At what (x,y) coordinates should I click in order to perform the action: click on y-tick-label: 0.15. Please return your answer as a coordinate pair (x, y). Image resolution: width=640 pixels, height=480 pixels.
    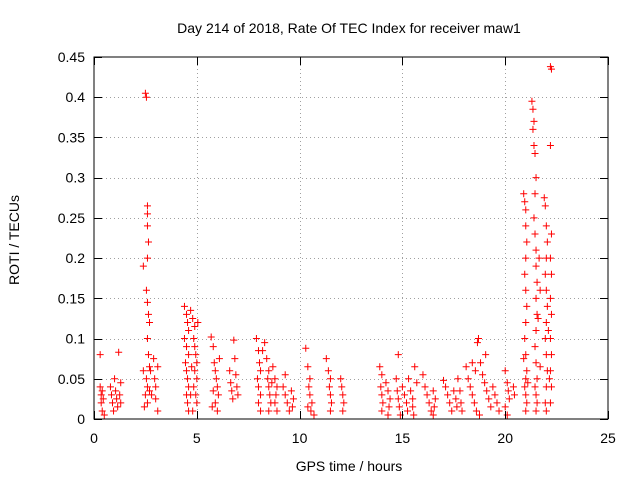
    Looking at the image, I should click on (71, 298).